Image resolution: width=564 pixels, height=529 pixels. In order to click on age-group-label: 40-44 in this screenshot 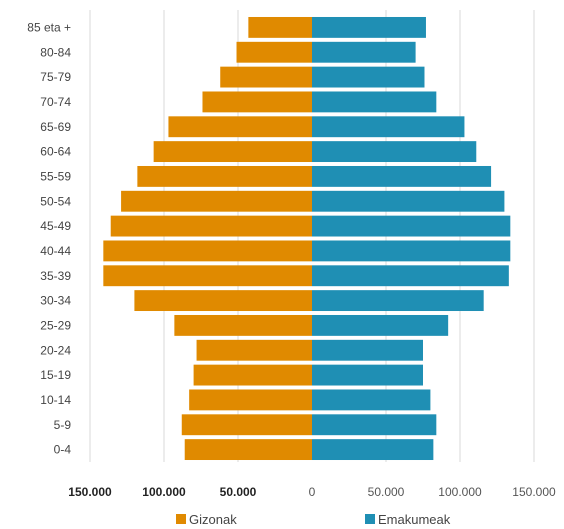, I will do `click(55, 251)`.